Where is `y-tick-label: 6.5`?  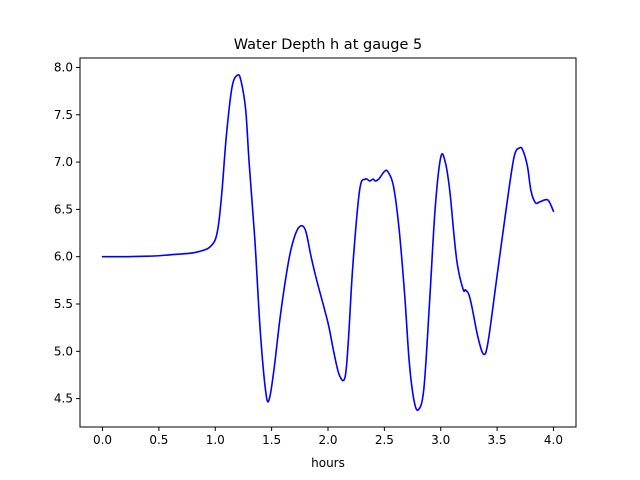
y-tick-label: 6.5 is located at coordinates (63, 209).